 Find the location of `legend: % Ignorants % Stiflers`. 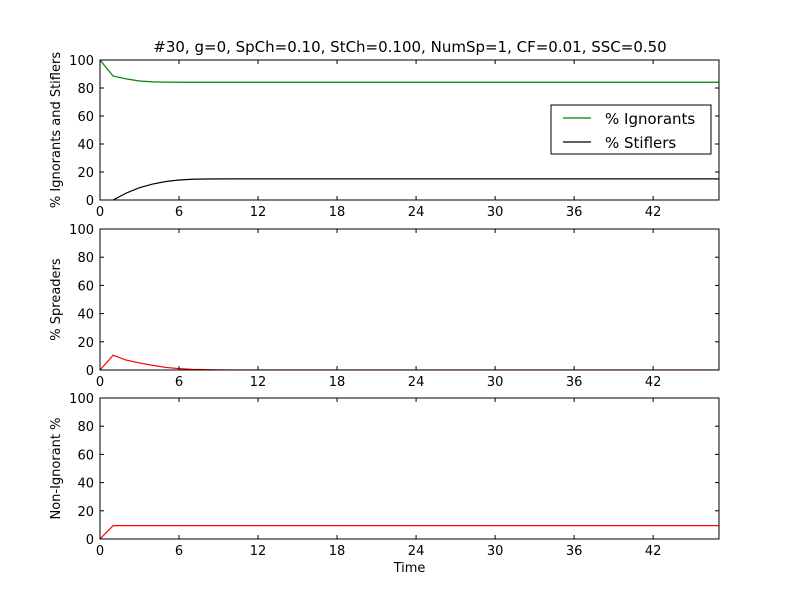

legend: % Ignorants % Stiflers is located at coordinates (631, 129).